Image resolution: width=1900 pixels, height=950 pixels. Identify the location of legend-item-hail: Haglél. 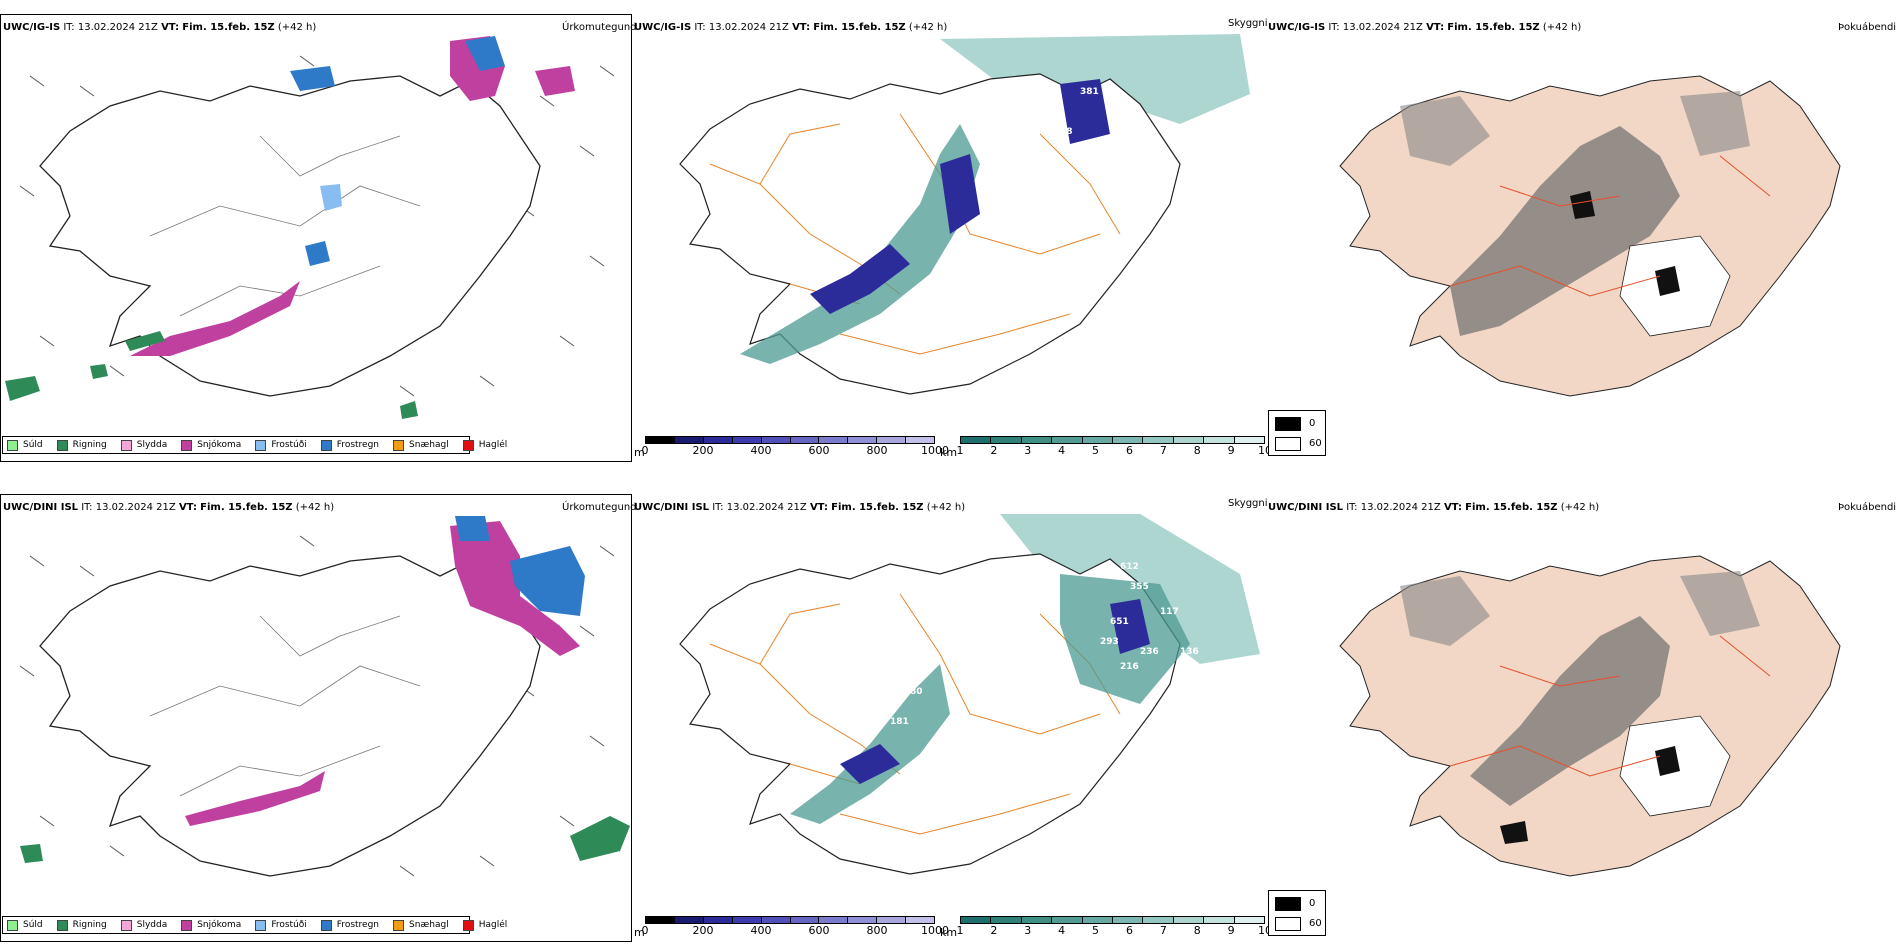
(484, 445).